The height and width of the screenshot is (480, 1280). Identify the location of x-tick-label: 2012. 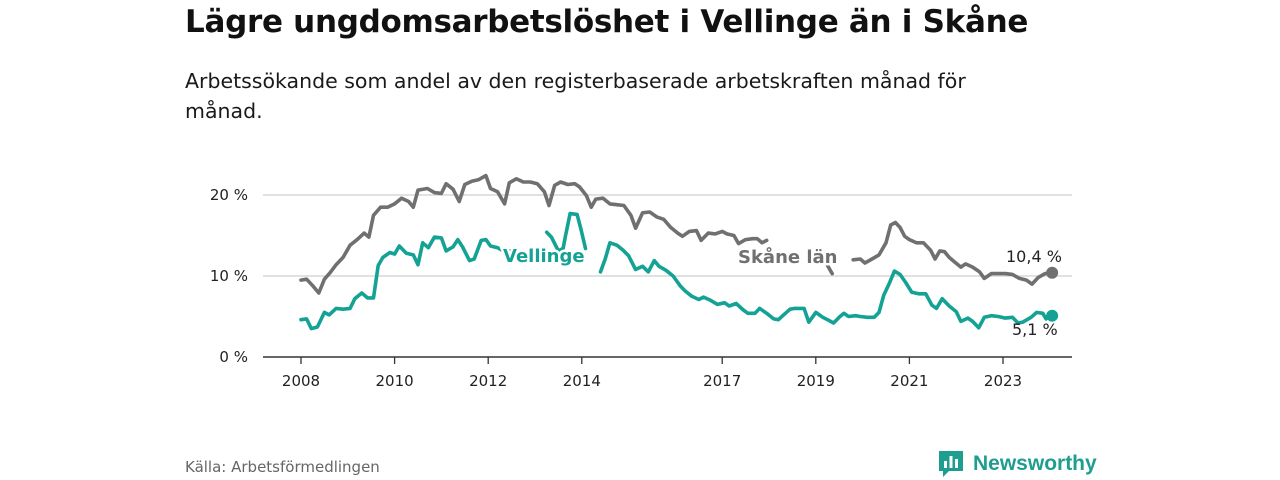
(488, 381).